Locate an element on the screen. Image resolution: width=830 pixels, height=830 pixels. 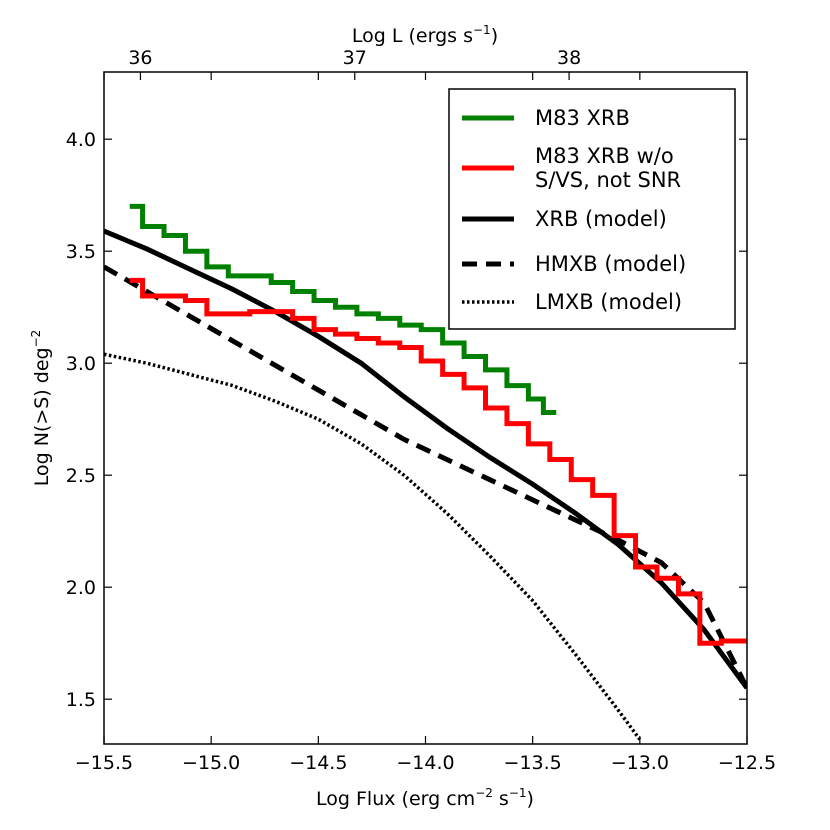
top-x-tick-label: 36 is located at coordinates (140, 58).